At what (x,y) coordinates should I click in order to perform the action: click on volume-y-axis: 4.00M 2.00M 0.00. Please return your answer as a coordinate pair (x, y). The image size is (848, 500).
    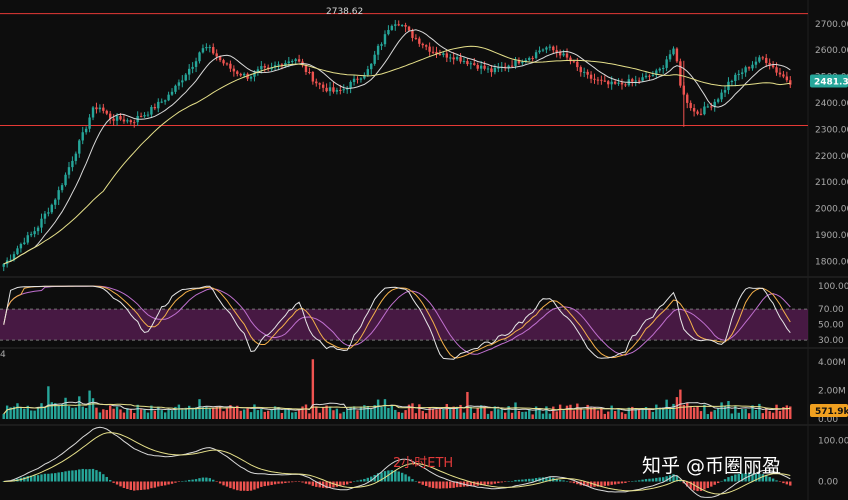
    Looking at the image, I should click on (832, 391).